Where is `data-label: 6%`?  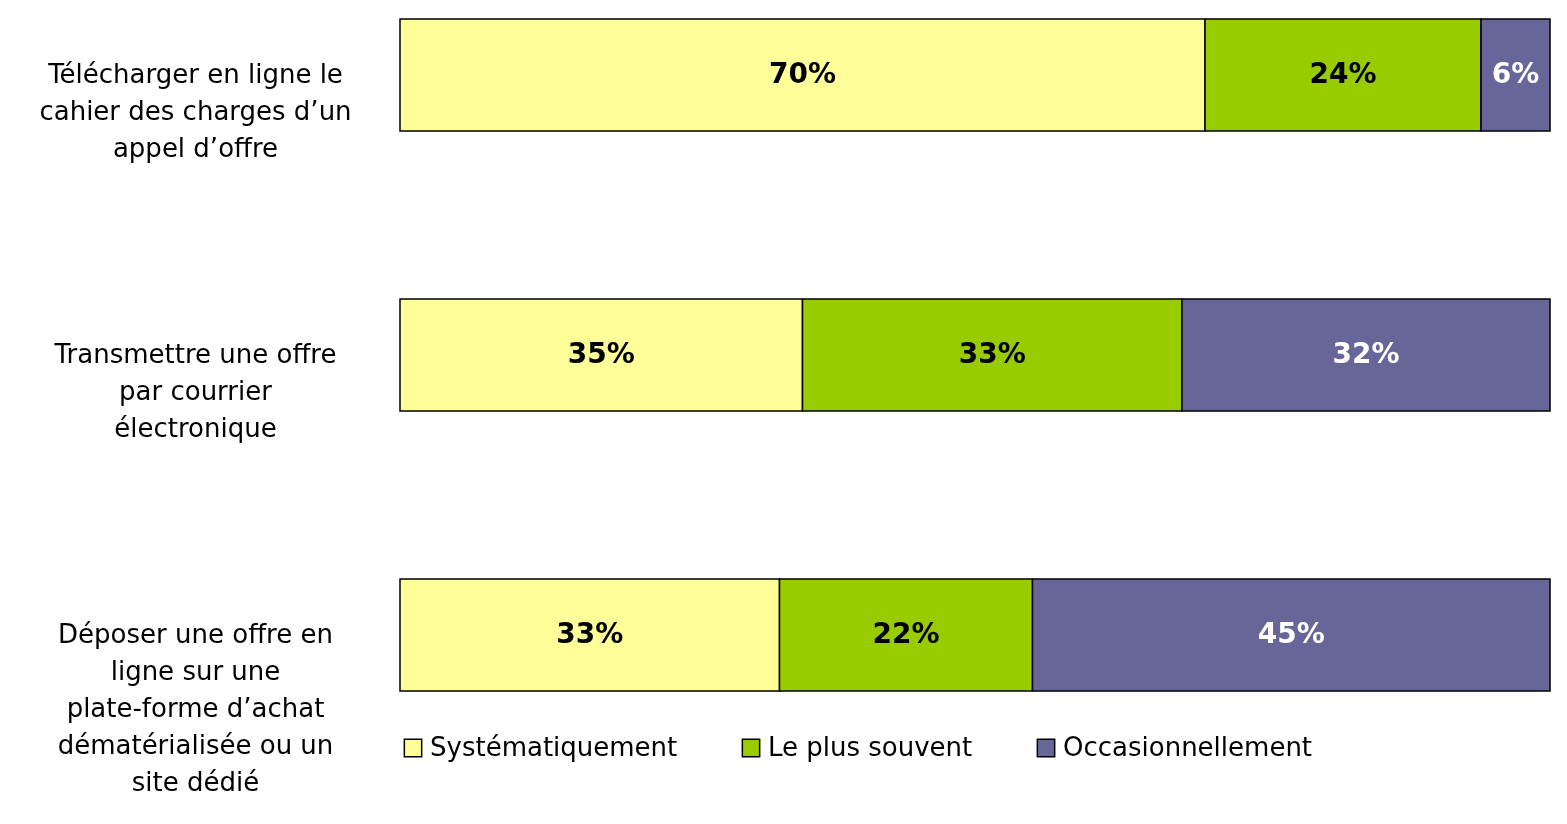 data-label: 6% is located at coordinates (1515, 73).